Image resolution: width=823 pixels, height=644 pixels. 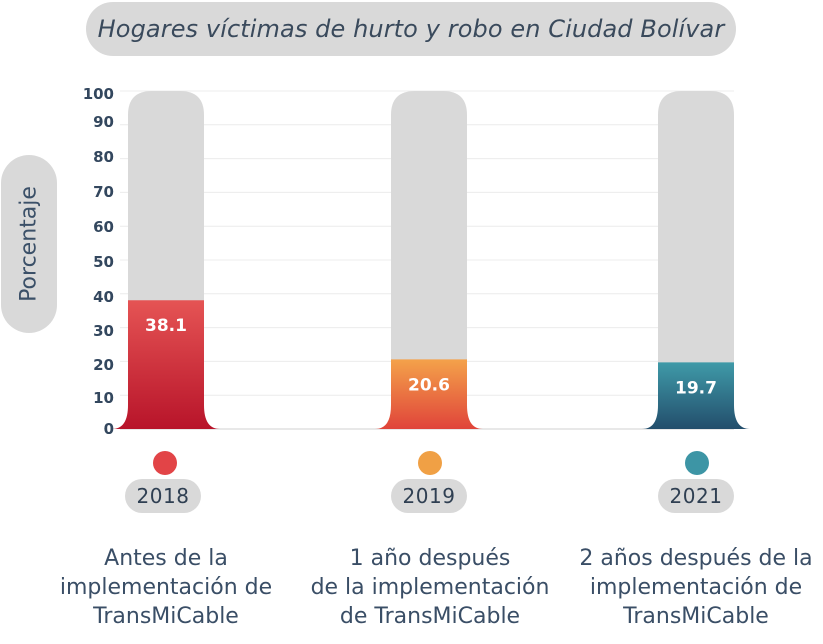 What do you see at coordinates (430, 463) in the screenshot?
I see `marker-dot-2019` at bounding box center [430, 463].